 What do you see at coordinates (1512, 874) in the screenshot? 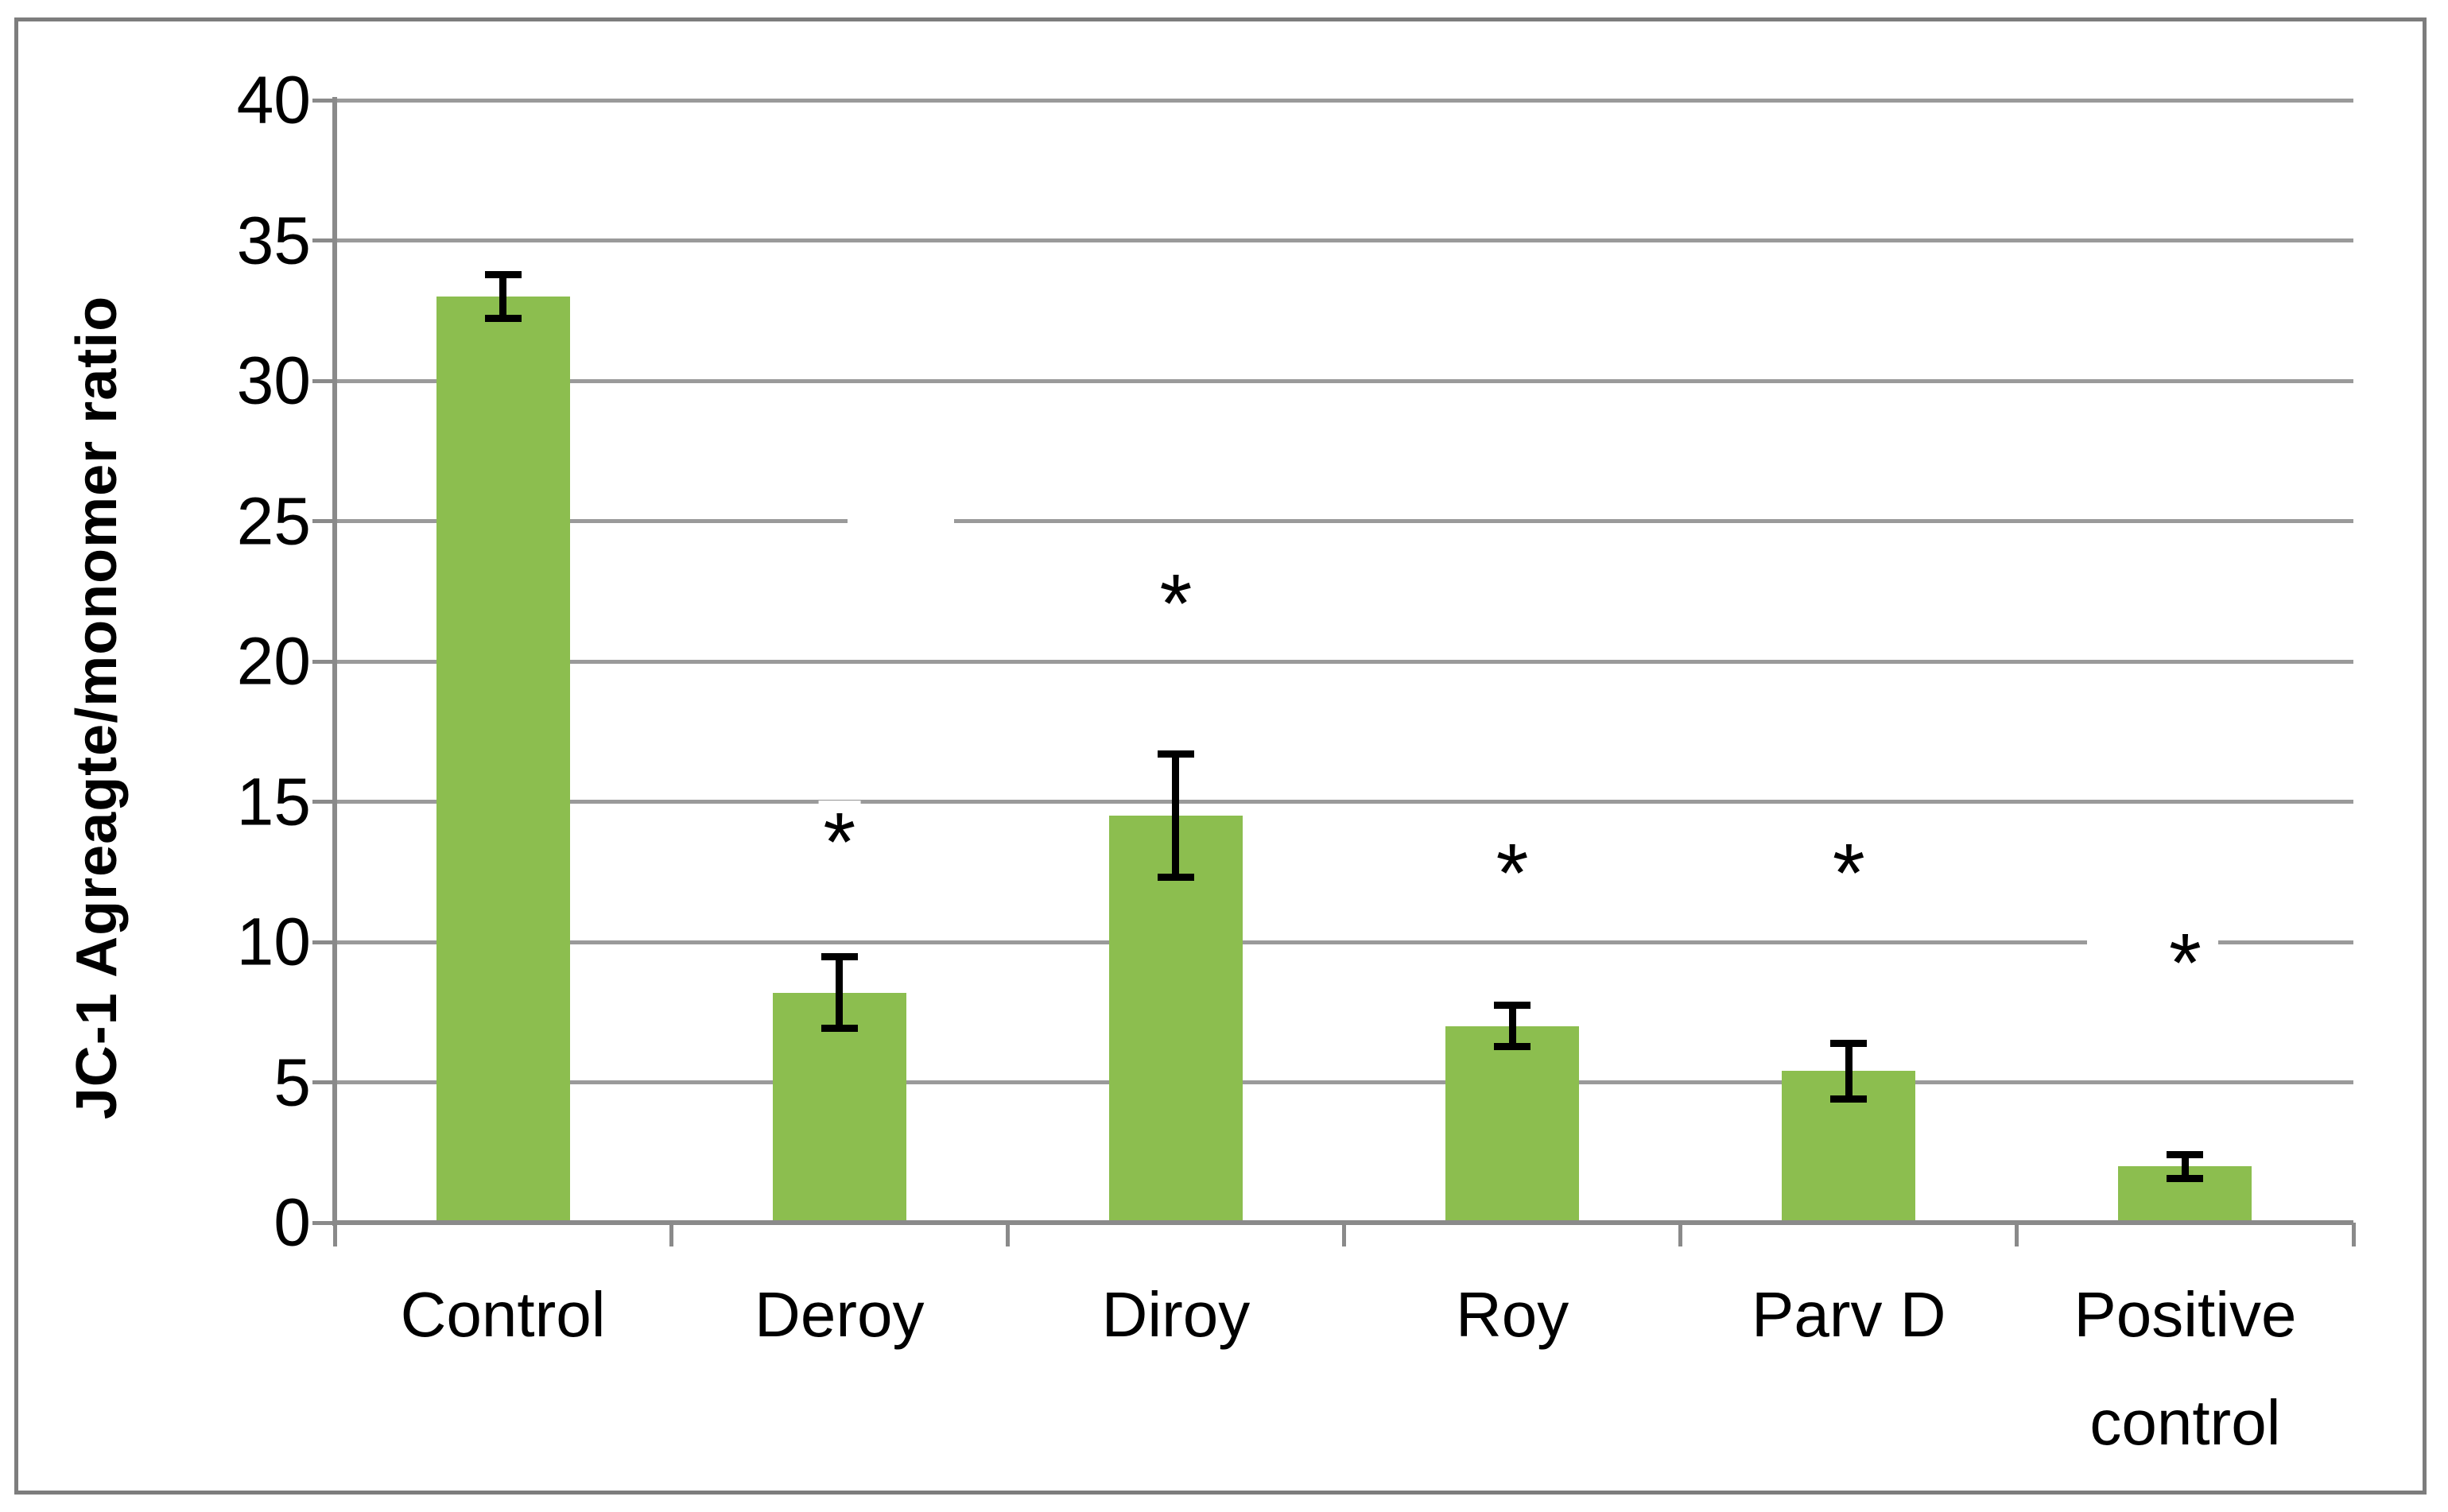
I see `significance-asterisk-roy: *` at bounding box center [1512, 874].